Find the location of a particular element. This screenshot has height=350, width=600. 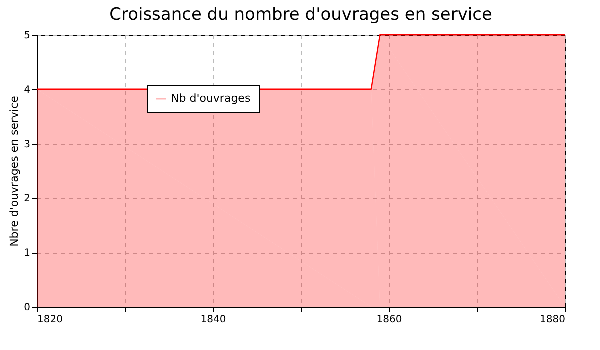

y-tick-label: 2 is located at coordinates (27, 199).